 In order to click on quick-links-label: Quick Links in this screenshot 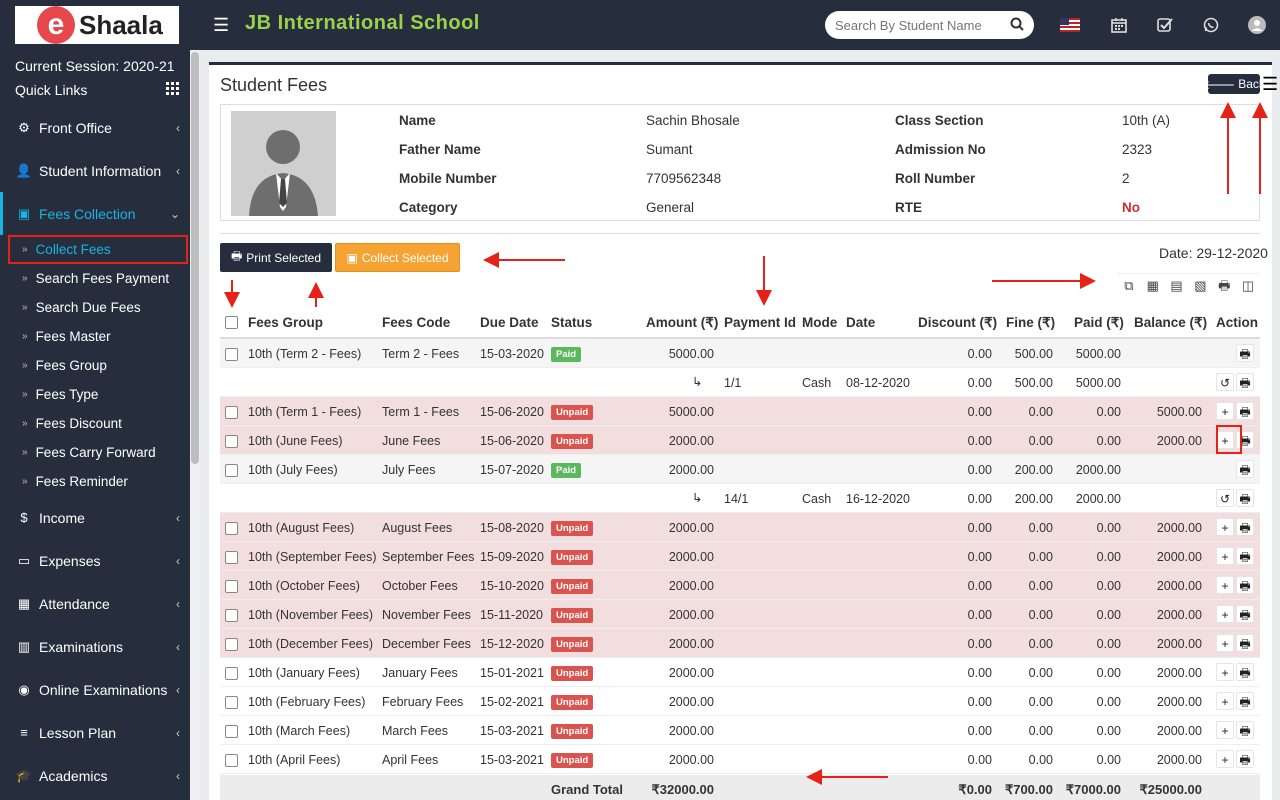, I will do `click(51, 90)`.